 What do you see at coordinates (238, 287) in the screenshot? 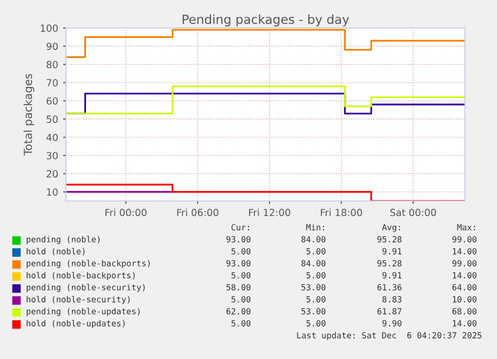
I see `text: 58.00` at bounding box center [238, 287].